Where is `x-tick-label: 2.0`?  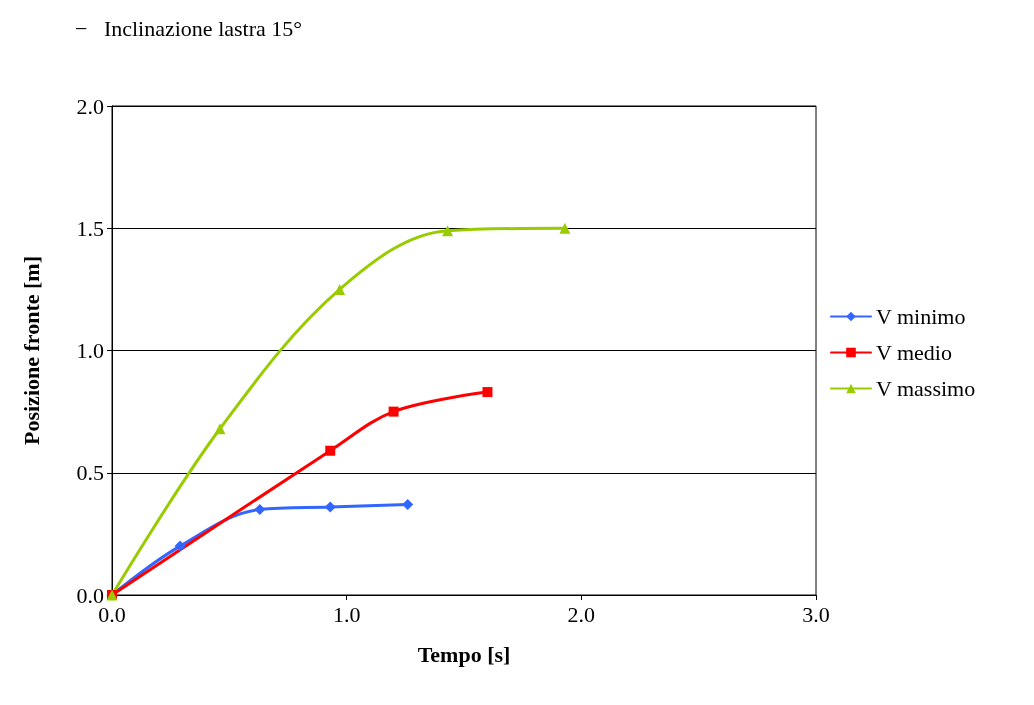
x-tick-label: 2.0 is located at coordinates (581, 614).